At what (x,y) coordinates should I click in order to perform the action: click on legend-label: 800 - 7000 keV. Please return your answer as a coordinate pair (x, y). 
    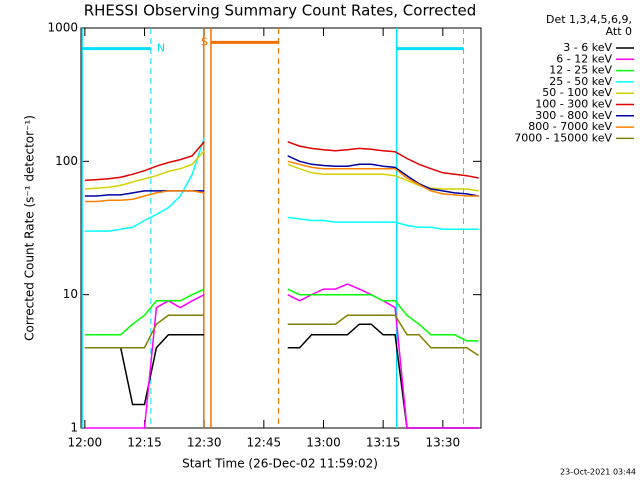
    Looking at the image, I should click on (570, 126).